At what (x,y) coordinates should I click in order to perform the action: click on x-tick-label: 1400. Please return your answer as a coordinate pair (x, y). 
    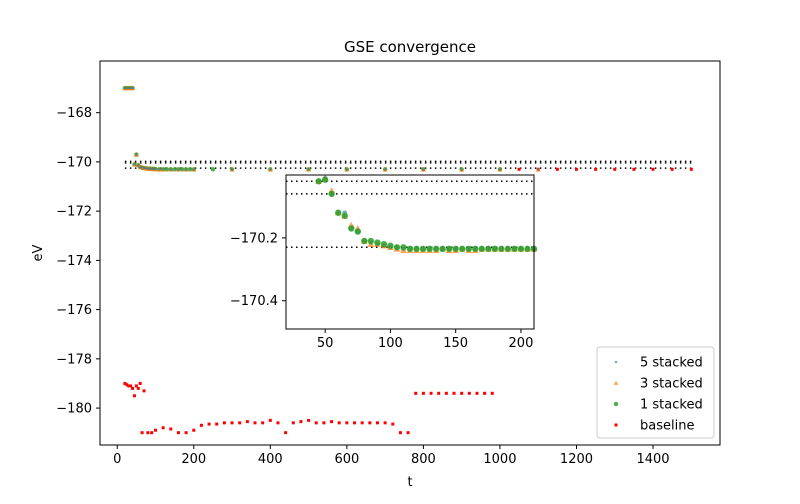
    Looking at the image, I should click on (652, 459).